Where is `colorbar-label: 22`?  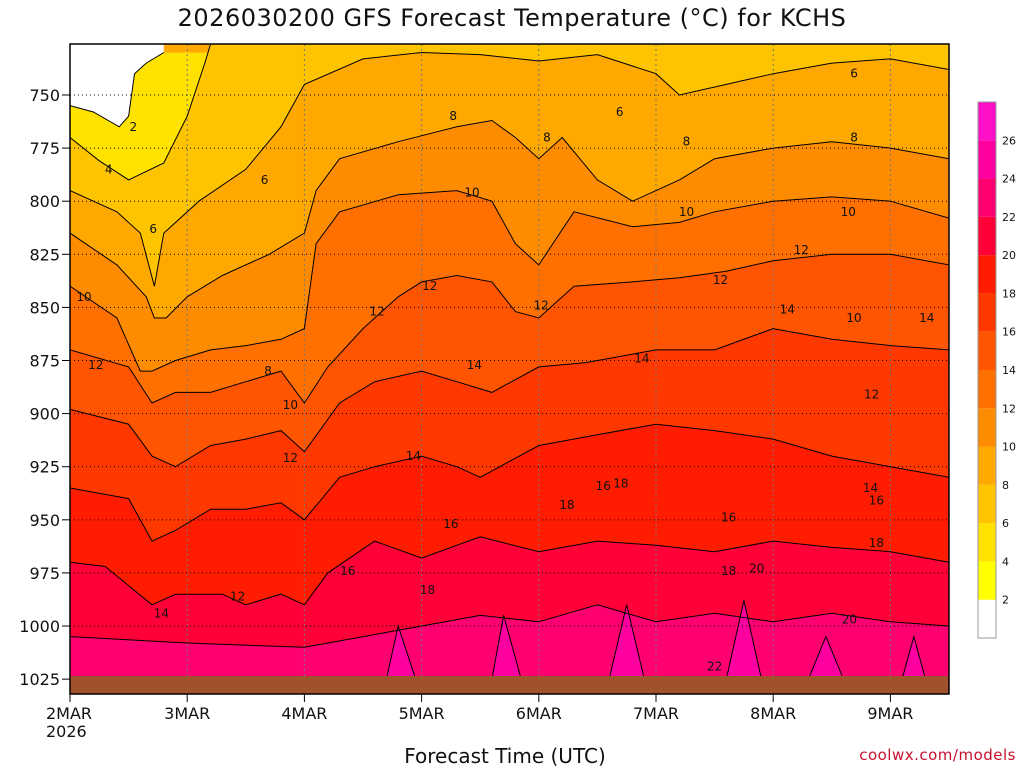
colorbar-label: 22 is located at coordinates (1009, 217).